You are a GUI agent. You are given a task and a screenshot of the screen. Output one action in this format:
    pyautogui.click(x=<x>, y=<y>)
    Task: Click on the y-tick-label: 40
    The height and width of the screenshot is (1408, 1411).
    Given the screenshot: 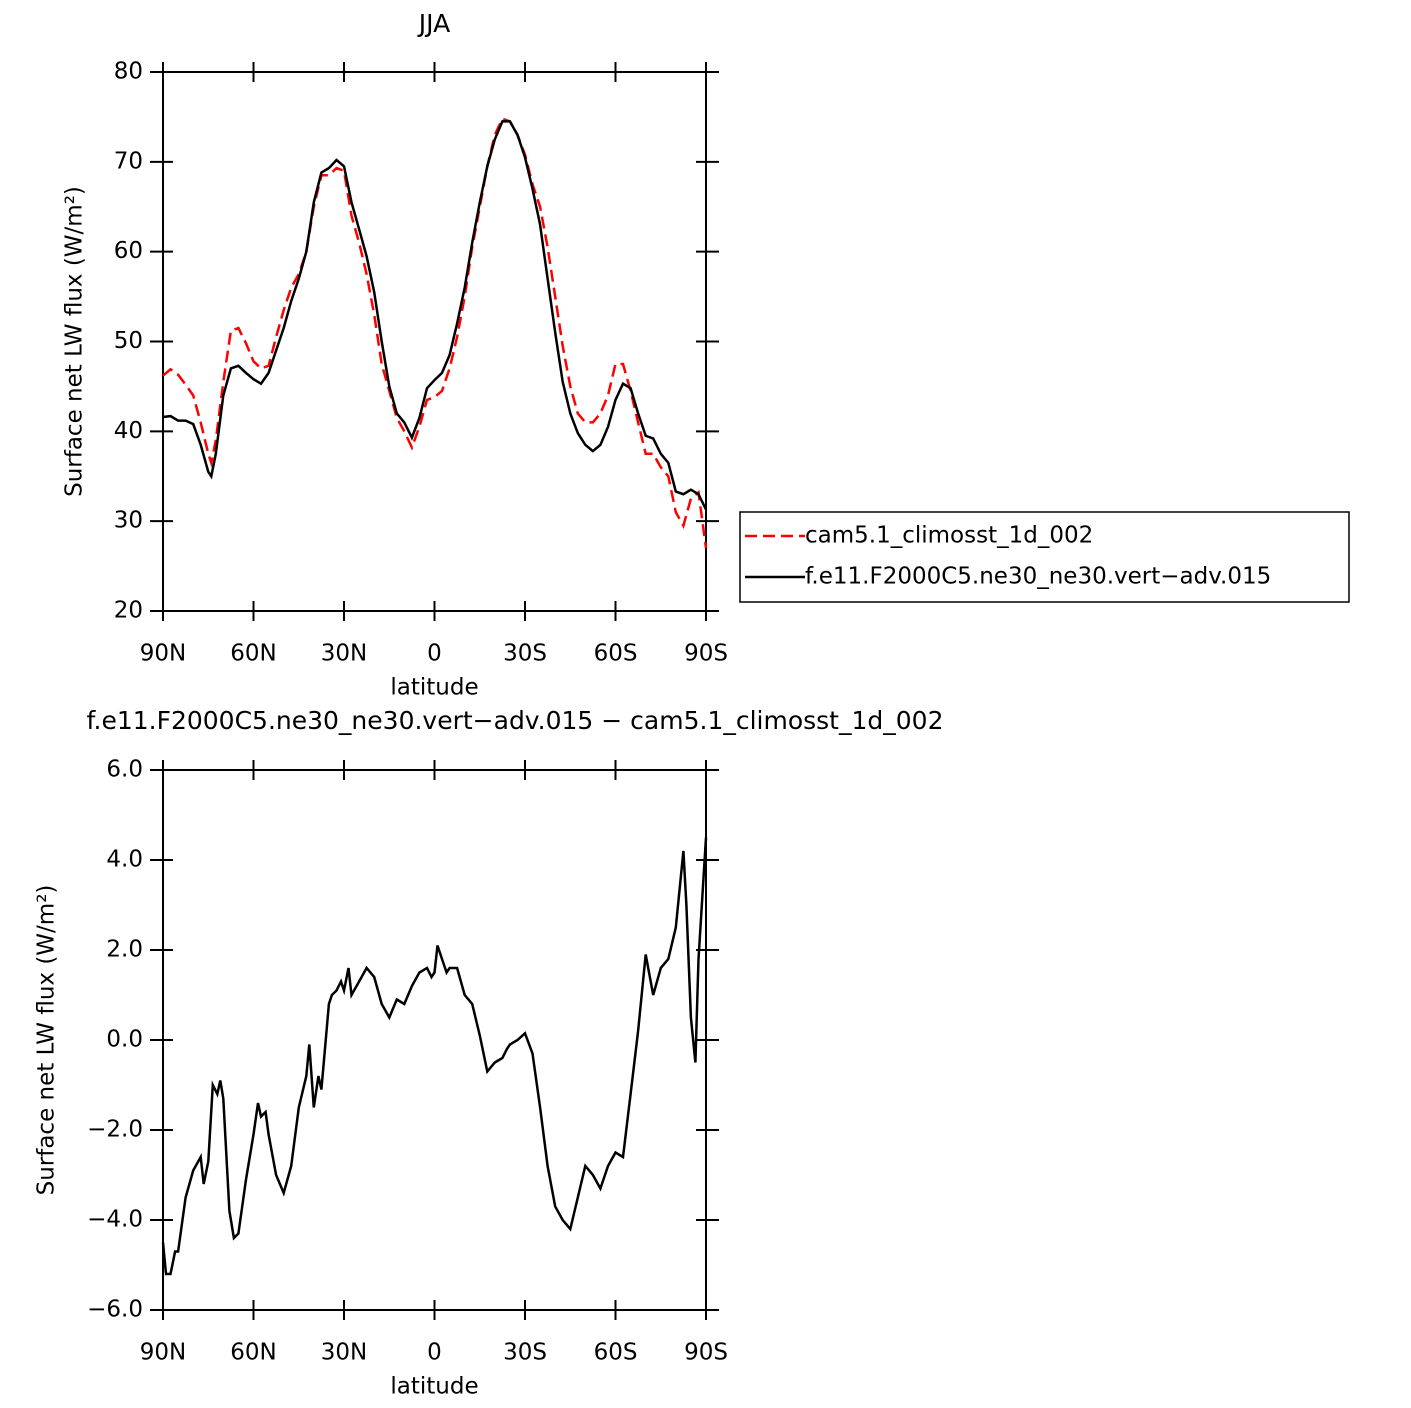 What is the action you would take?
    pyautogui.click(x=128, y=431)
    